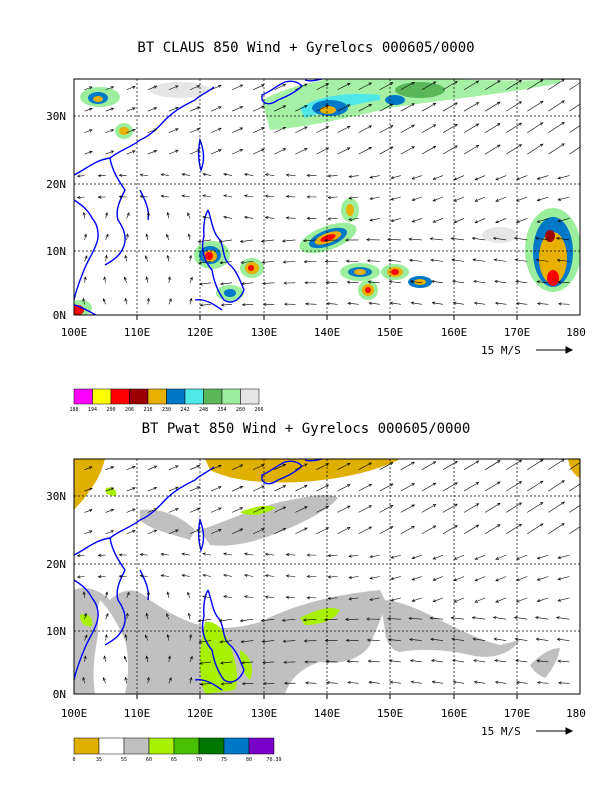 This screenshot has height=792, width=612. I want to click on legend-swatch, so click(176, 396).